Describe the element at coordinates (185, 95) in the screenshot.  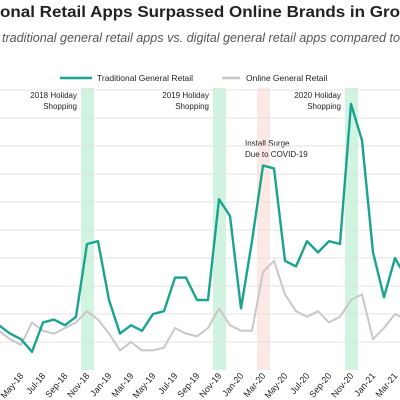
I see `annotation-text: 2019 Holiday` at that location.